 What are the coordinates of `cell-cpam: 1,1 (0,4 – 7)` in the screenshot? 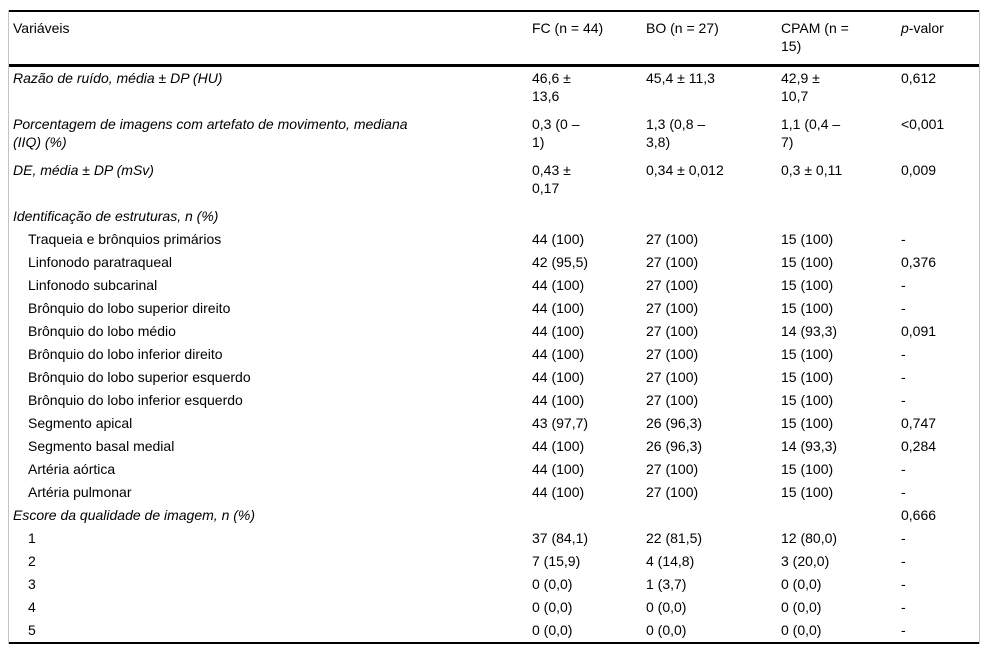 It's located at (811, 133).